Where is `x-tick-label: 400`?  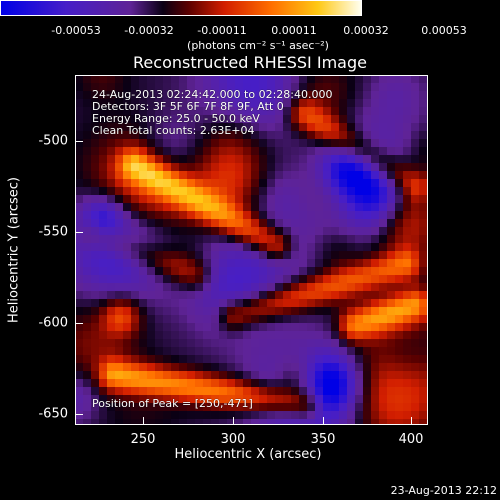
x-tick-label: 400 is located at coordinates (411, 439).